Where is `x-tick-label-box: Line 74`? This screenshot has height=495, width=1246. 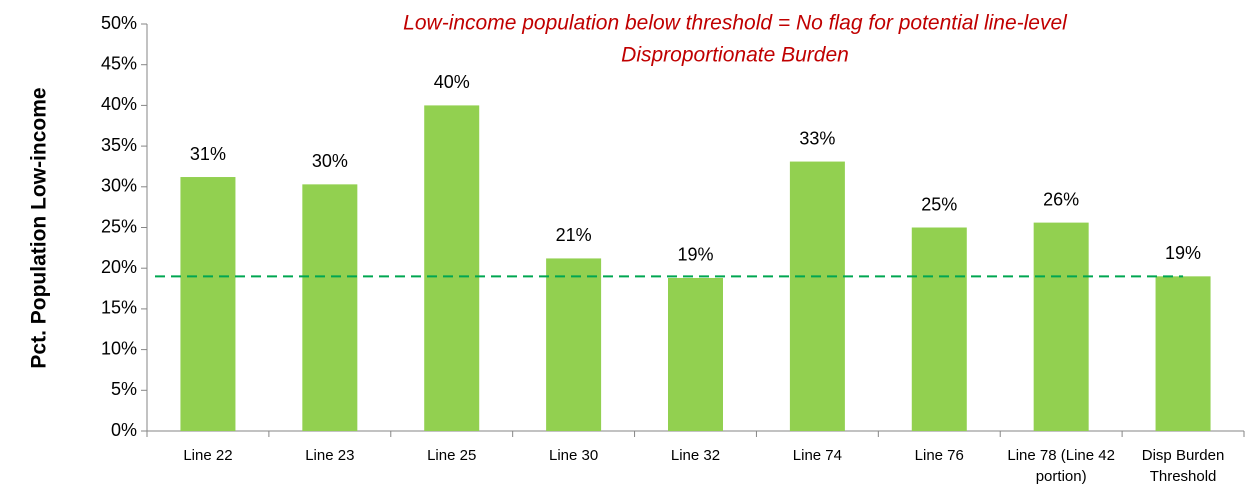 x-tick-label-box: Line 74 is located at coordinates (817, 455).